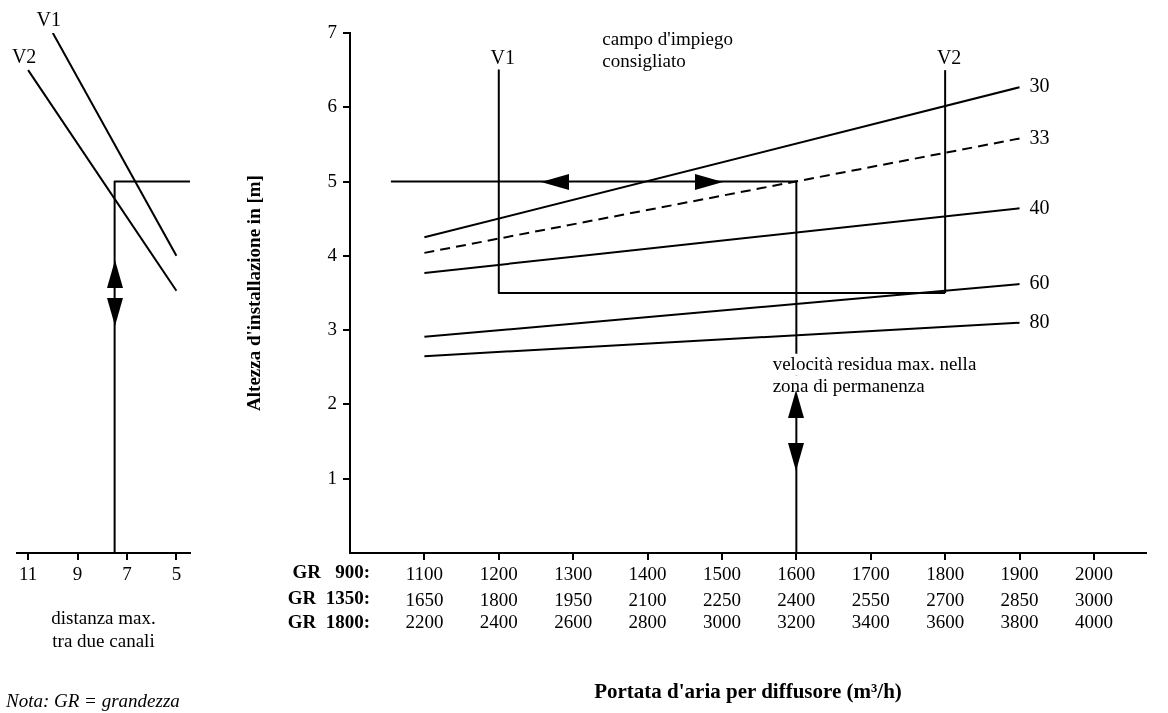 This screenshot has height=713, width=1168. I want to click on x2-tick-label: 2850, so click(1019, 600).